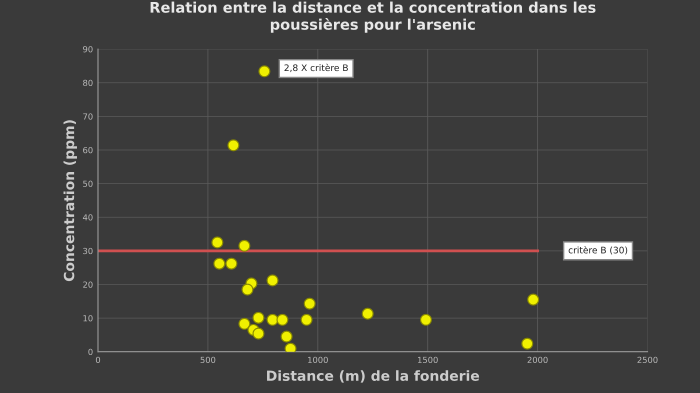 This screenshot has width=700, height=393. Describe the element at coordinates (98, 360) in the screenshot. I see `x-tick-label: 0` at that location.